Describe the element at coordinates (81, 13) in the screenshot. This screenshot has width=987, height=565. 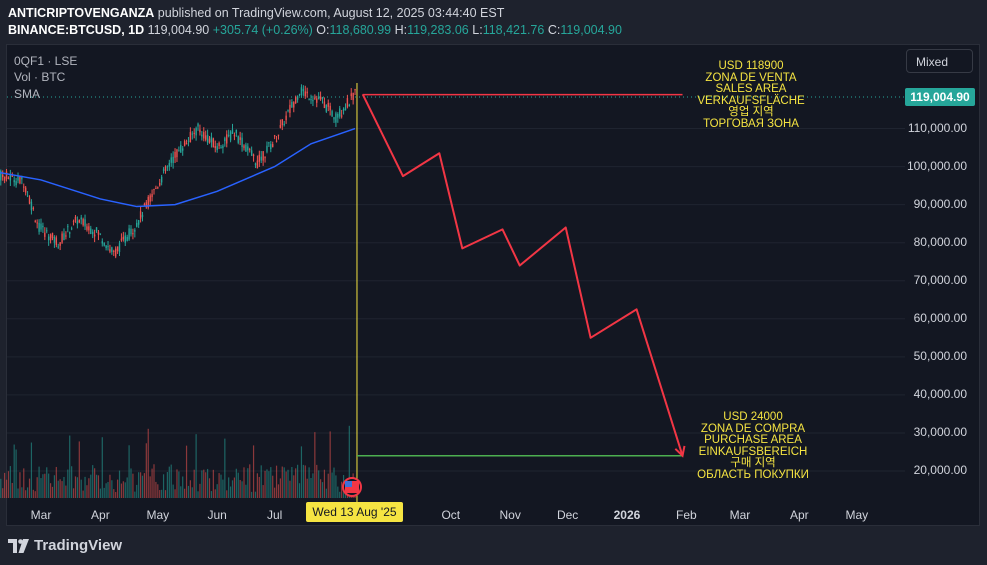
I see `author-name: ANTICRIPTOVENGANZA` at that location.